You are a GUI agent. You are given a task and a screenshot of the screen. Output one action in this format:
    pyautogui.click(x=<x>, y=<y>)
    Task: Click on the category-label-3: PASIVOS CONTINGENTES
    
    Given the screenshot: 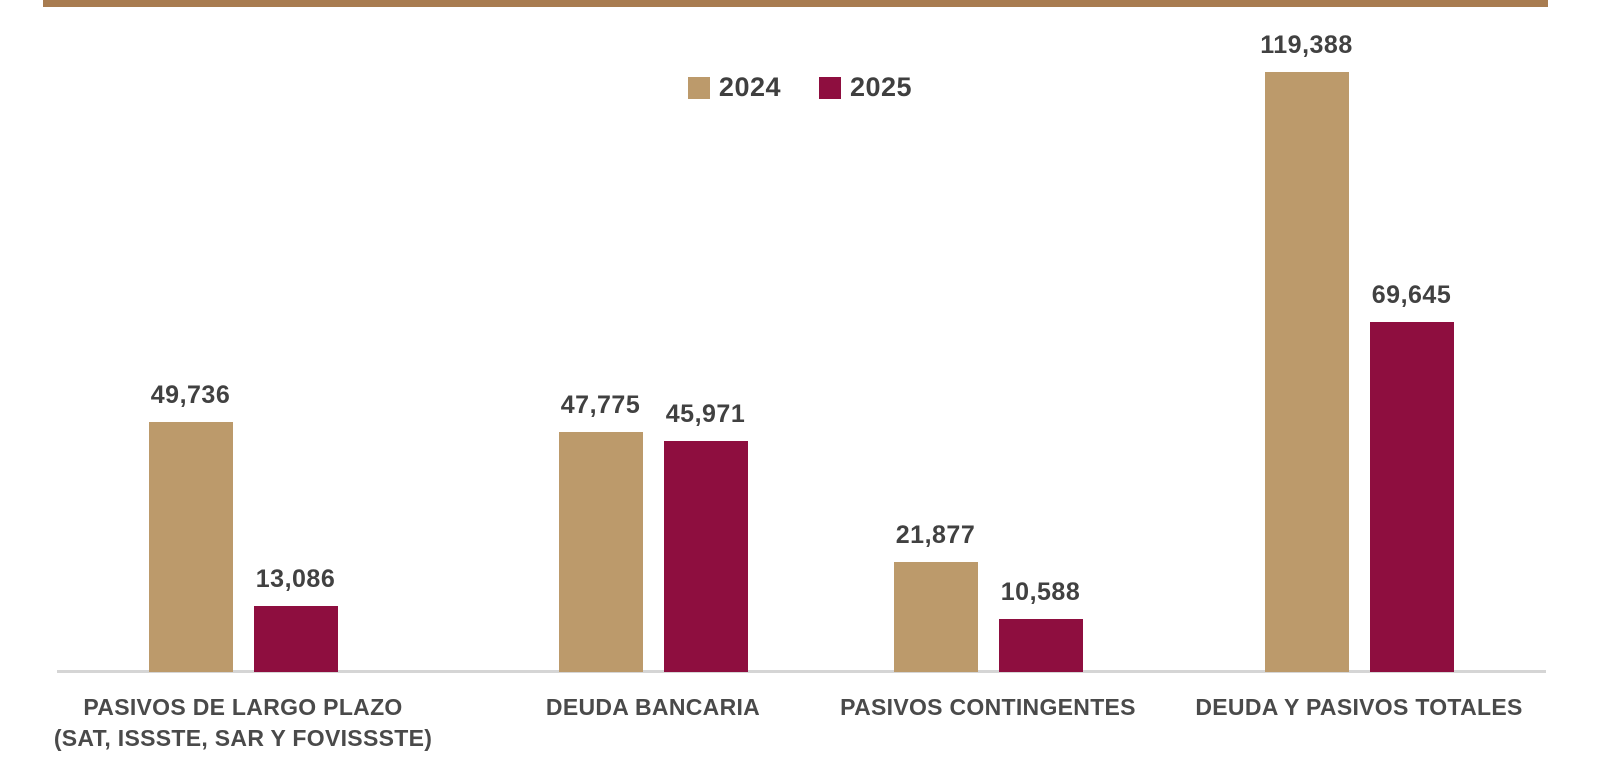 What is the action you would take?
    pyautogui.click(x=988, y=707)
    